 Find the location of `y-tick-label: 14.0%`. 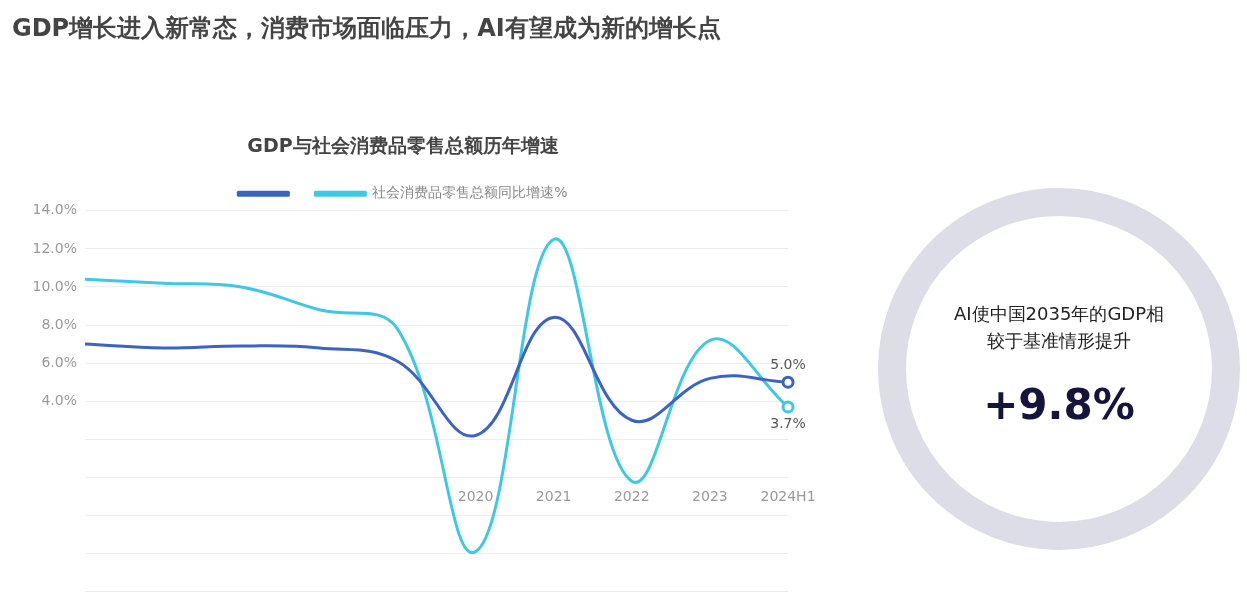

y-tick-label: 14.0% is located at coordinates (54, 209).